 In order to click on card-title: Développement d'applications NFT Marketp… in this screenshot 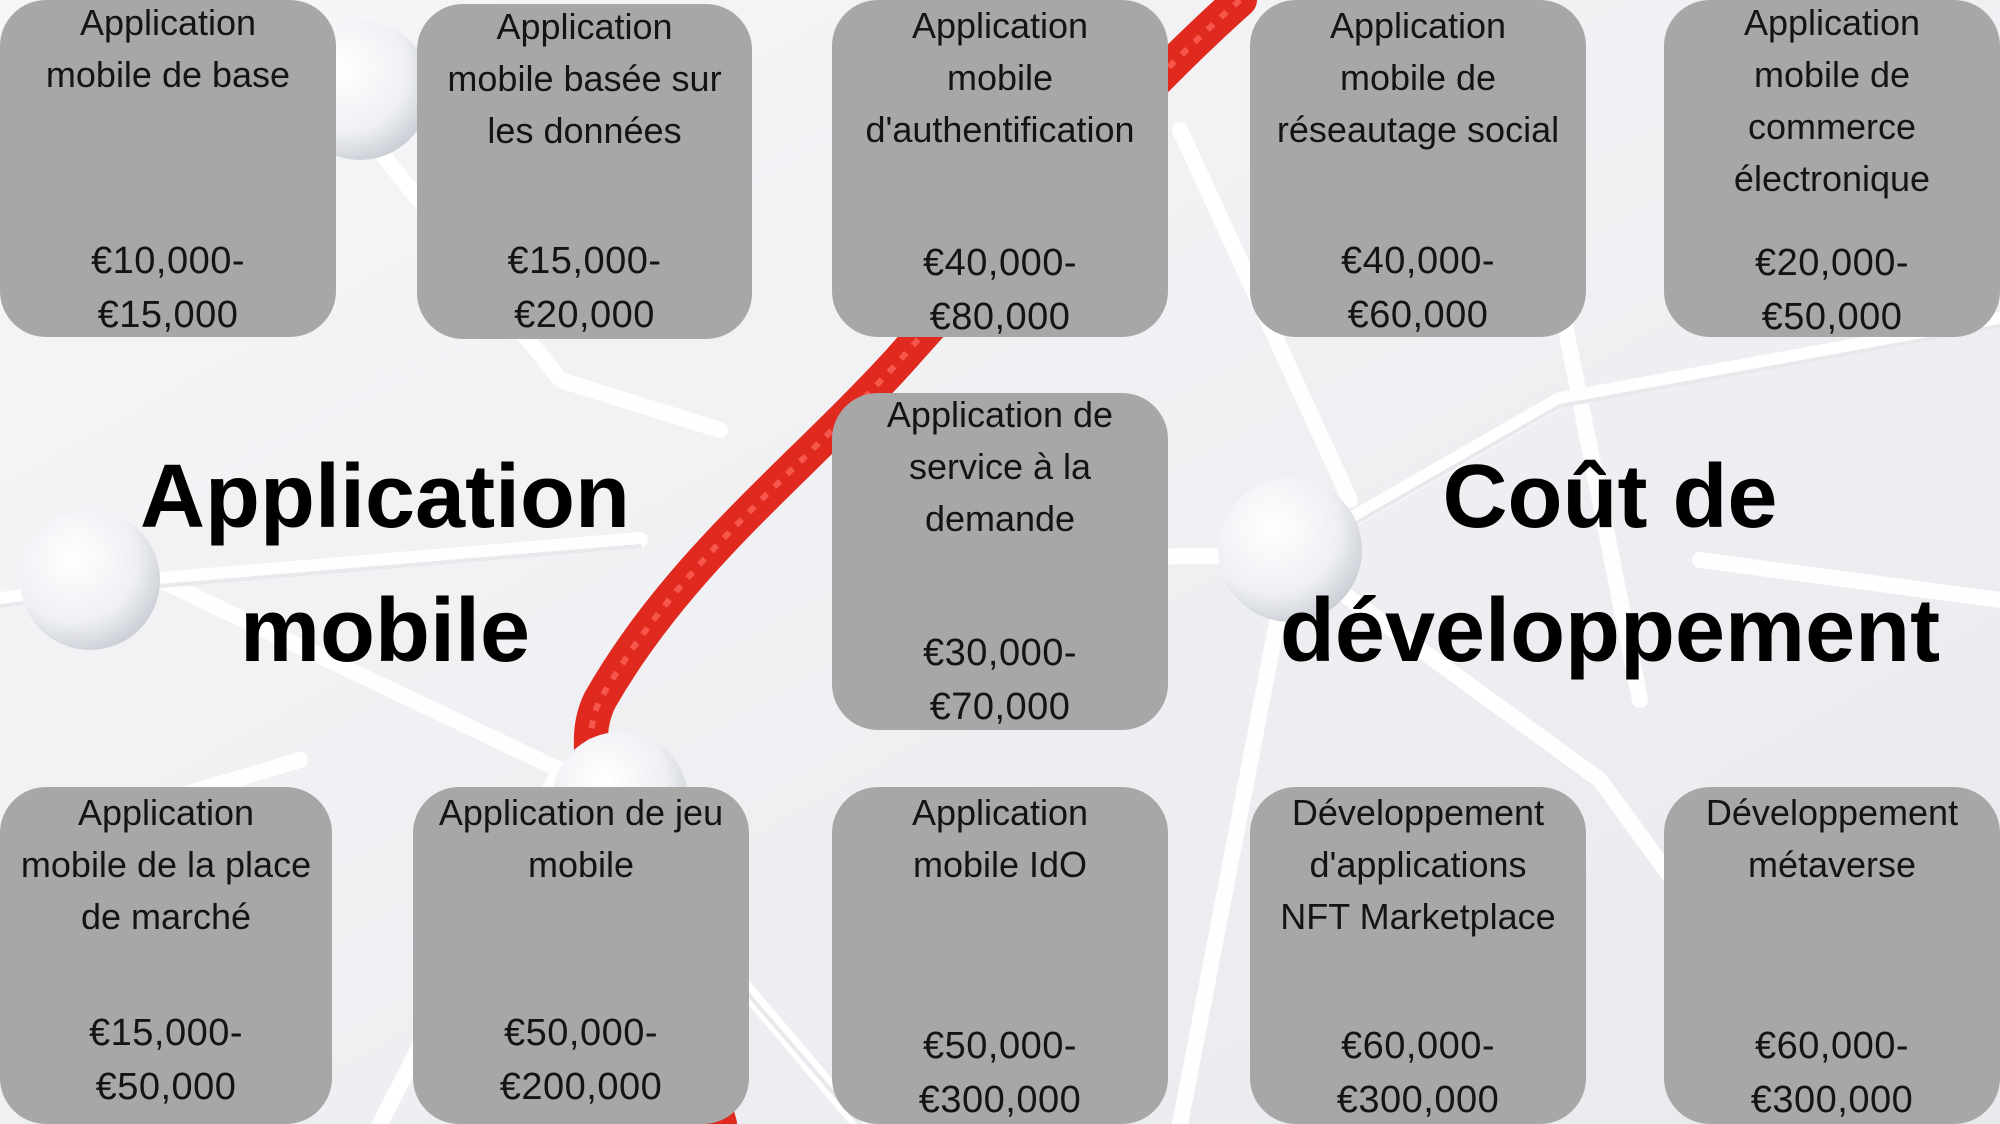, I will do `click(1418, 864)`.